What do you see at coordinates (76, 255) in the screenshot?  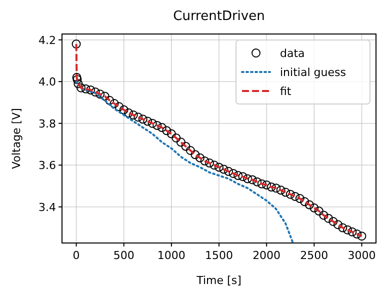 I see `x-tick-label: 0` at bounding box center [76, 255].